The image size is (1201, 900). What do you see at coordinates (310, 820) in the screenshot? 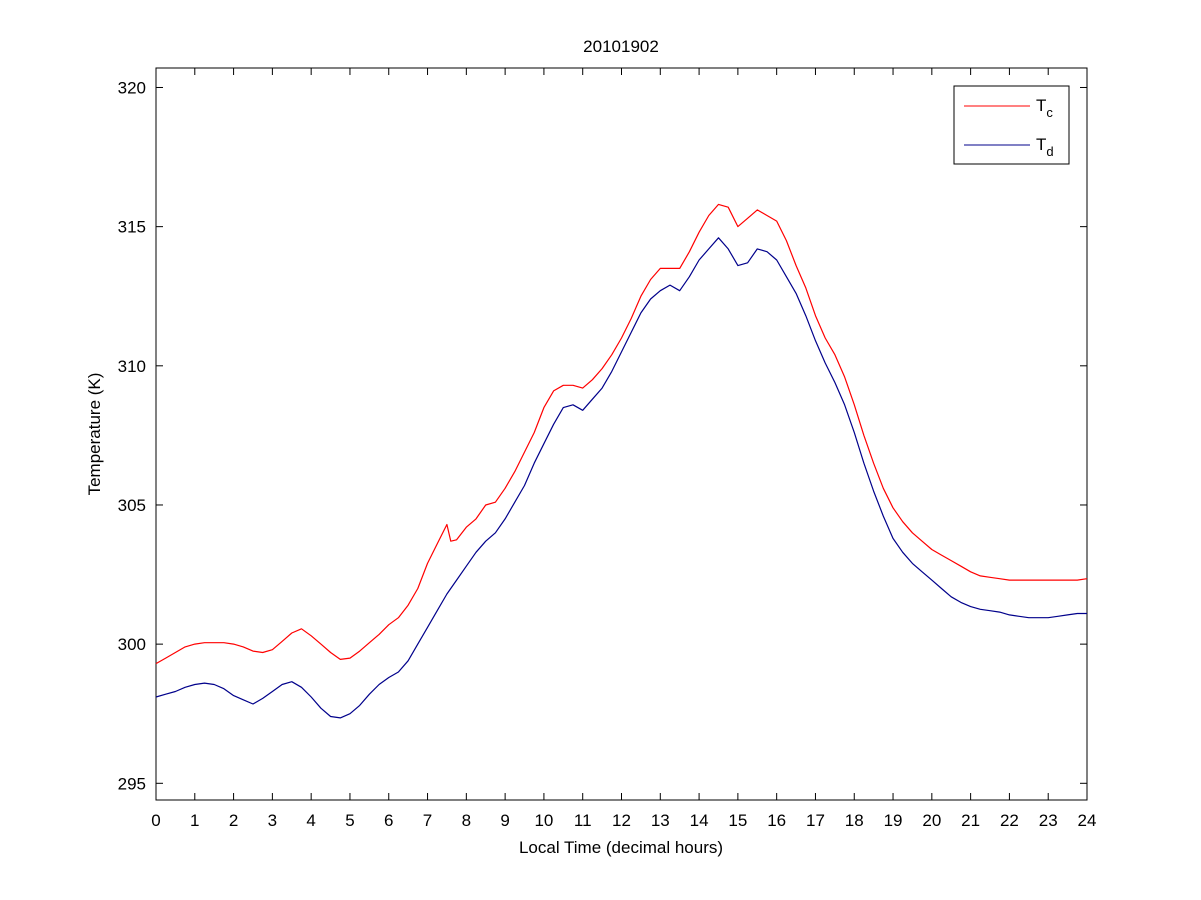
I see `x-tick-label: 4` at bounding box center [310, 820].